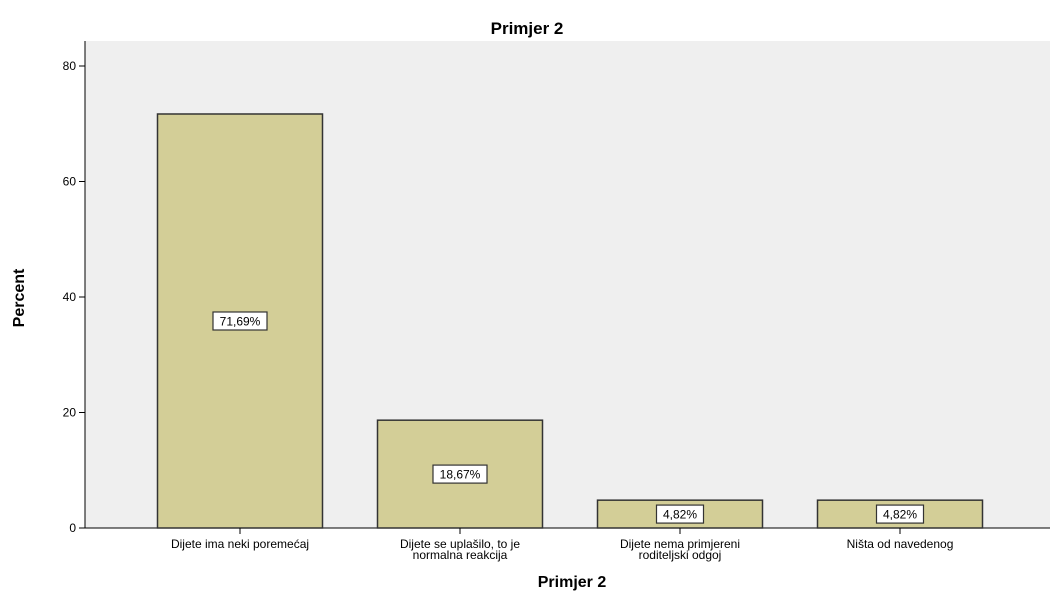 The image size is (1050, 594). I want to click on y-tick-label: 0, so click(72, 528).